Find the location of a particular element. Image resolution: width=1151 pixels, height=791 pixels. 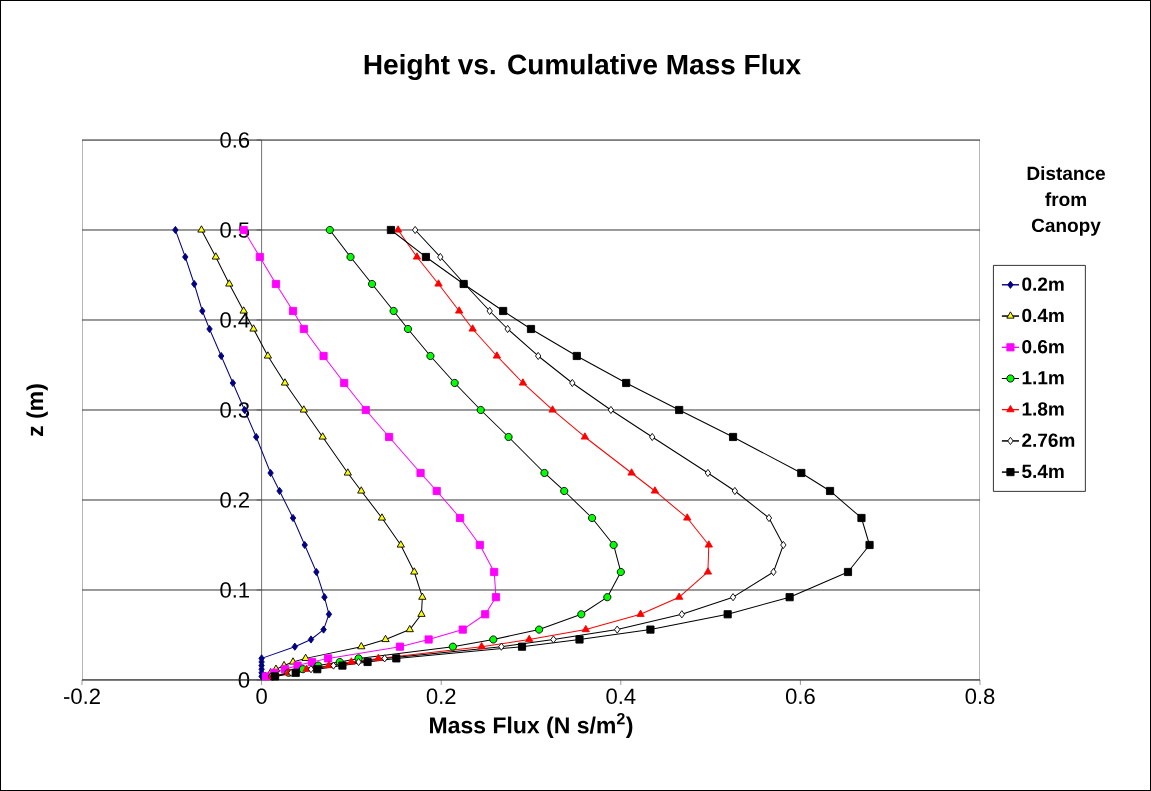

x-tick-label: 0 is located at coordinates (261, 696).